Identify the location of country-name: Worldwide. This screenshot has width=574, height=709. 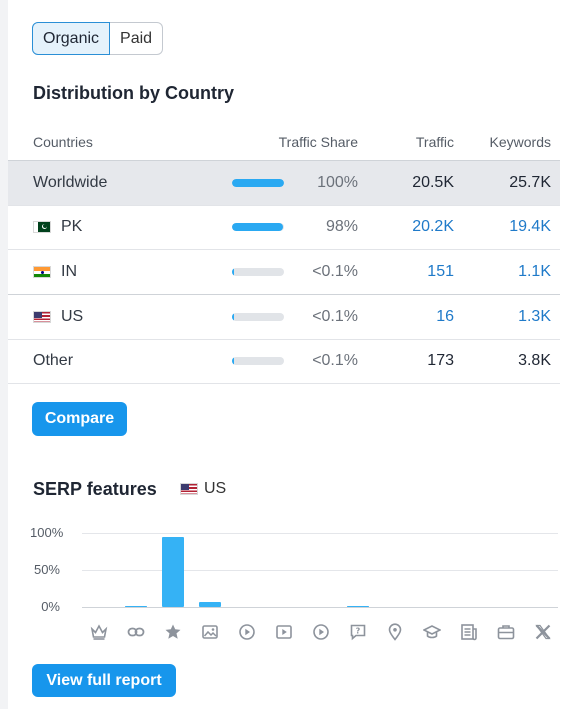
(70, 183).